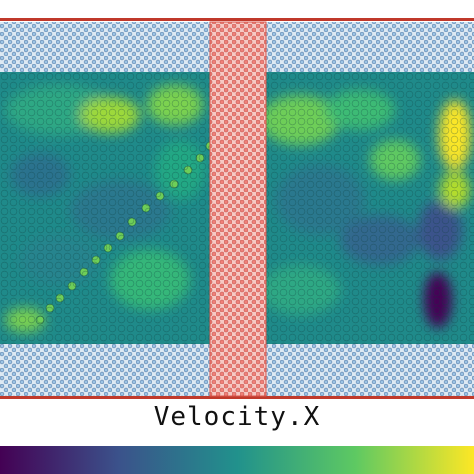 The width and height of the screenshot is (474, 474). What do you see at coordinates (237, 417) in the screenshot?
I see `colorbar-label: Velocity.X` at bounding box center [237, 417].